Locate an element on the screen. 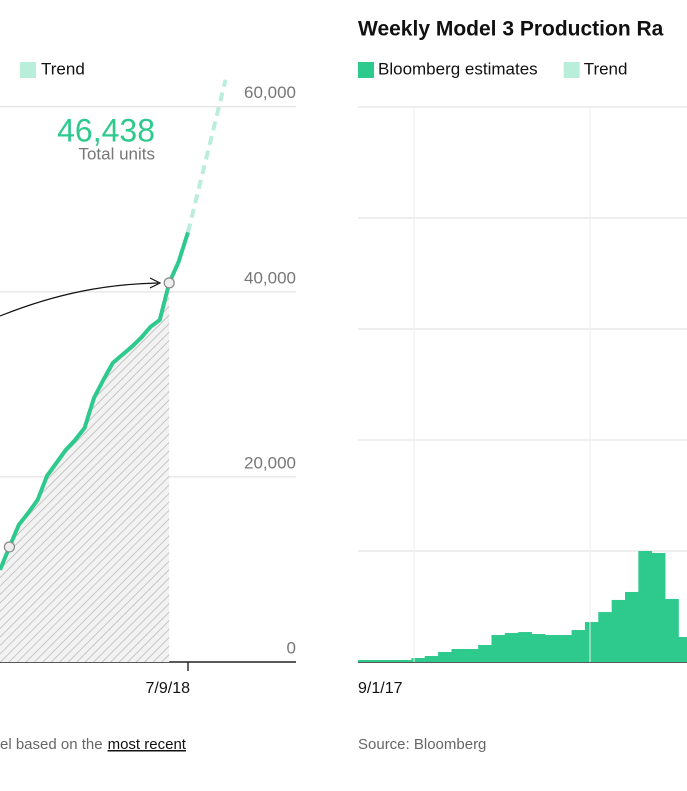  trend-line is located at coordinates (207, 156).